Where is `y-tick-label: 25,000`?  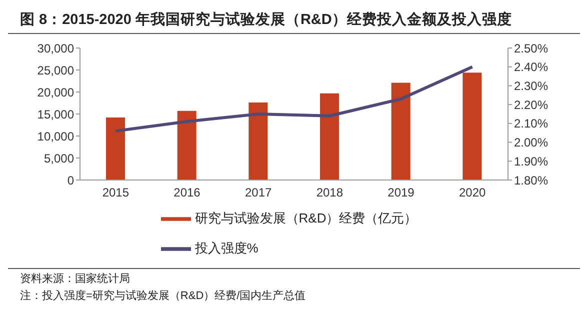 y-tick-label: 25,000 is located at coordinates (55, 70).